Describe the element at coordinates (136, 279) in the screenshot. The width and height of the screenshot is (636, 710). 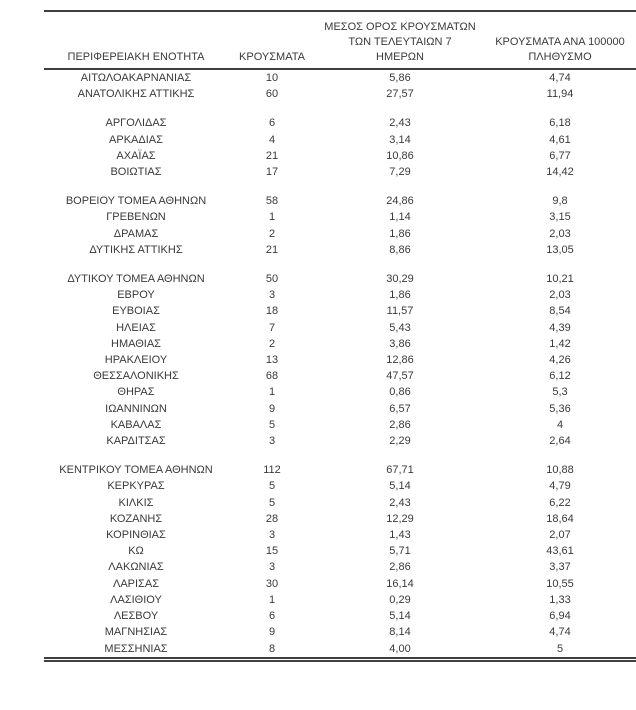
I see `region-cell: ΔΥΤΙΚΟΥ ΤΟΜΕΑ ΑΘΗΝΩΝ` at that location.